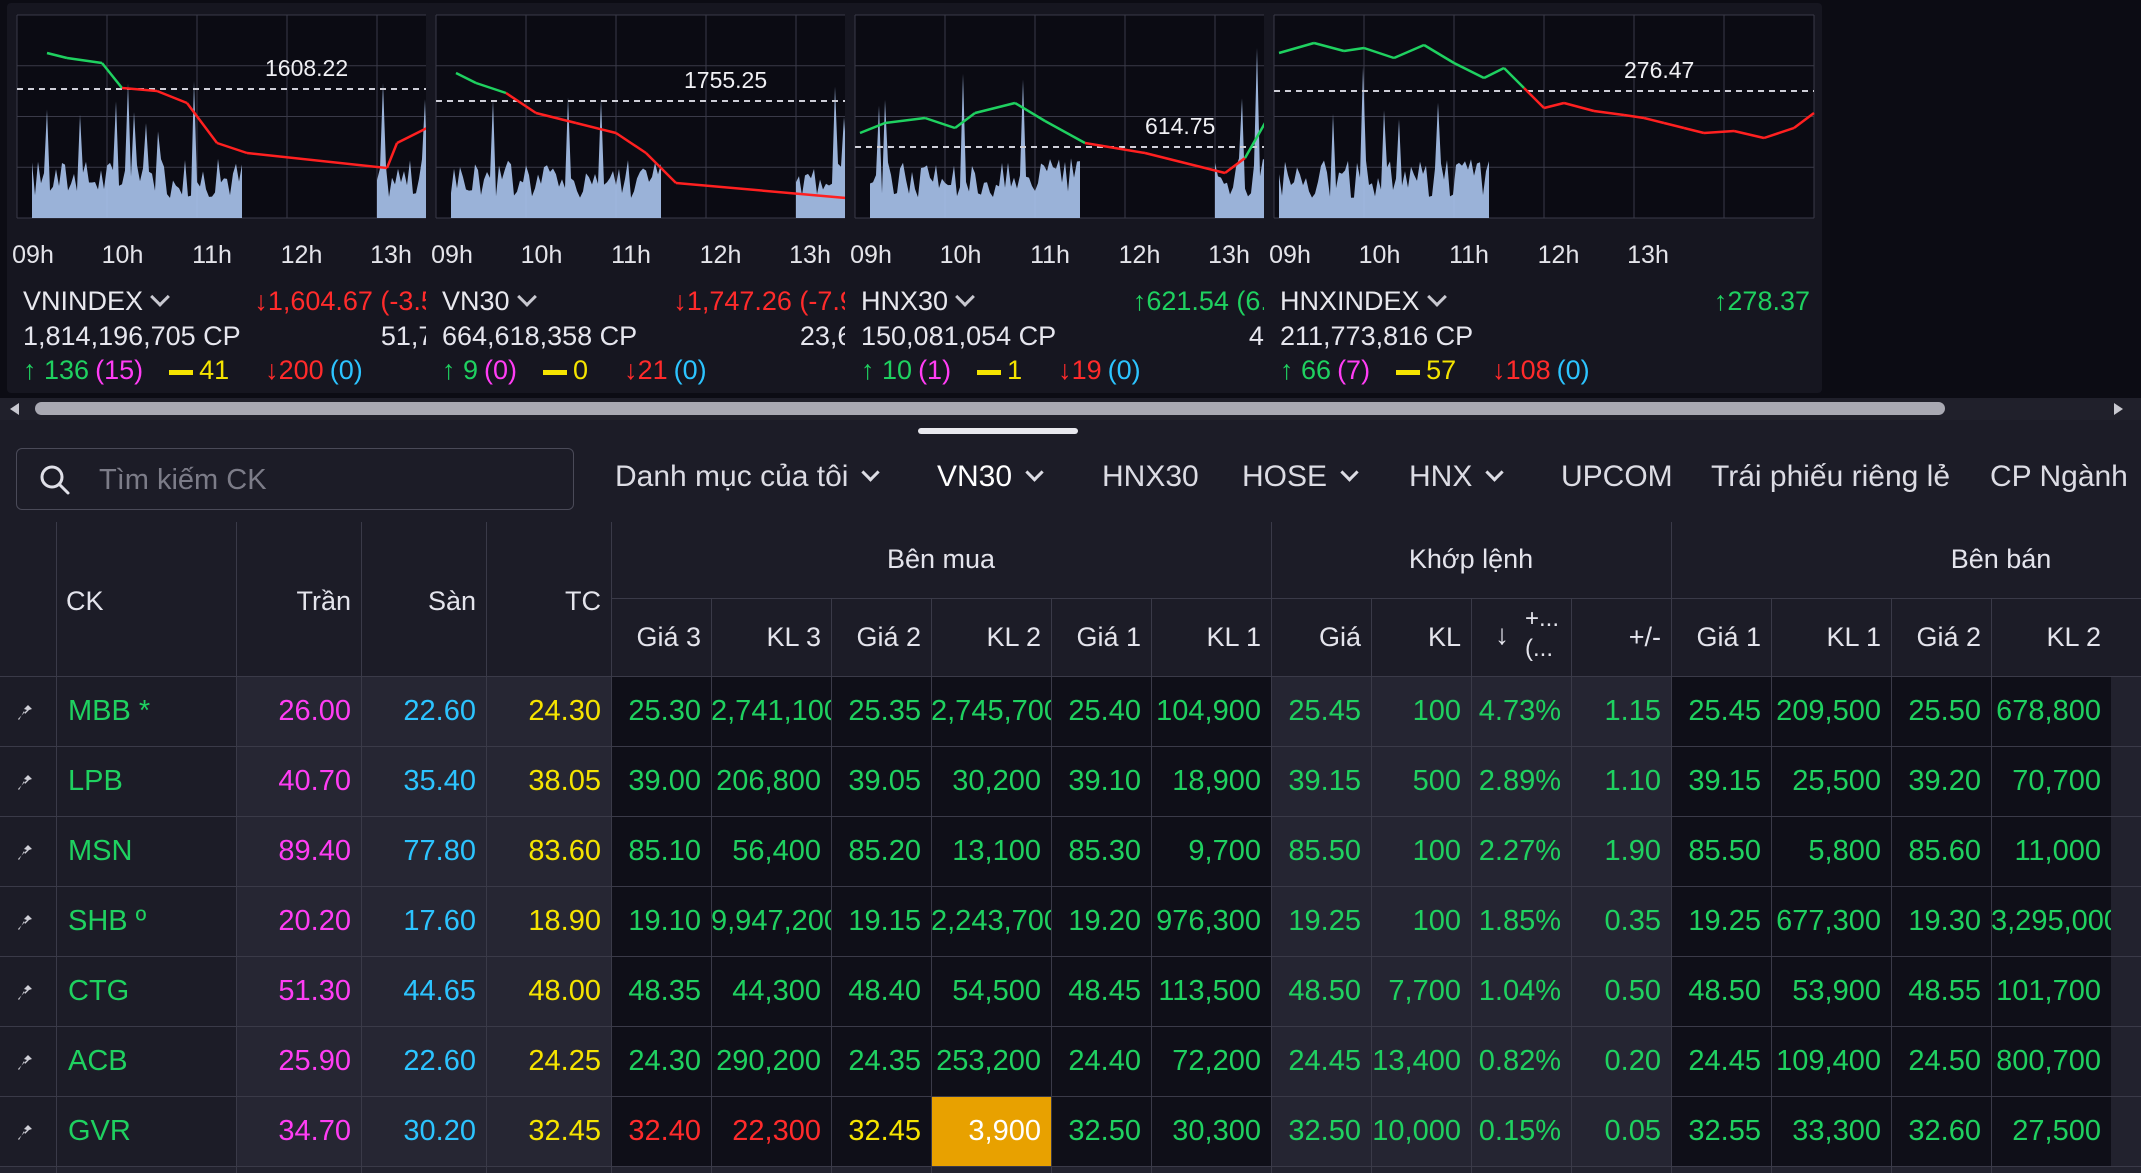 Image resolution: width=2141 pixels, height=1173 pixels. Describe the element at coordinates (1321, 1131) in the screenshot. I see `cell-mp: 32.50` at that location.